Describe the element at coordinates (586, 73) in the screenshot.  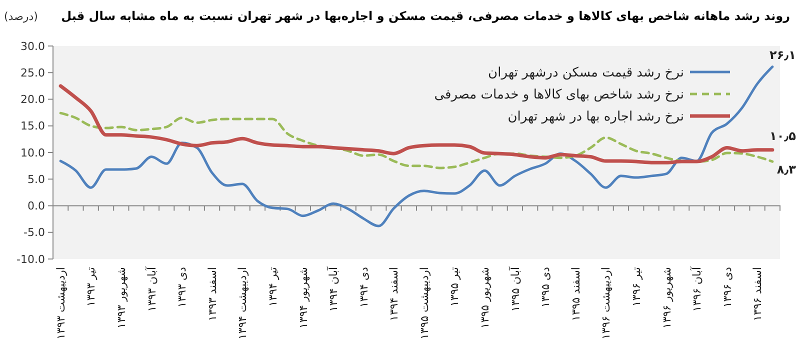
I see `legend-label: نرخ رشد قیمت مسکن درشهر تهران` at that location.